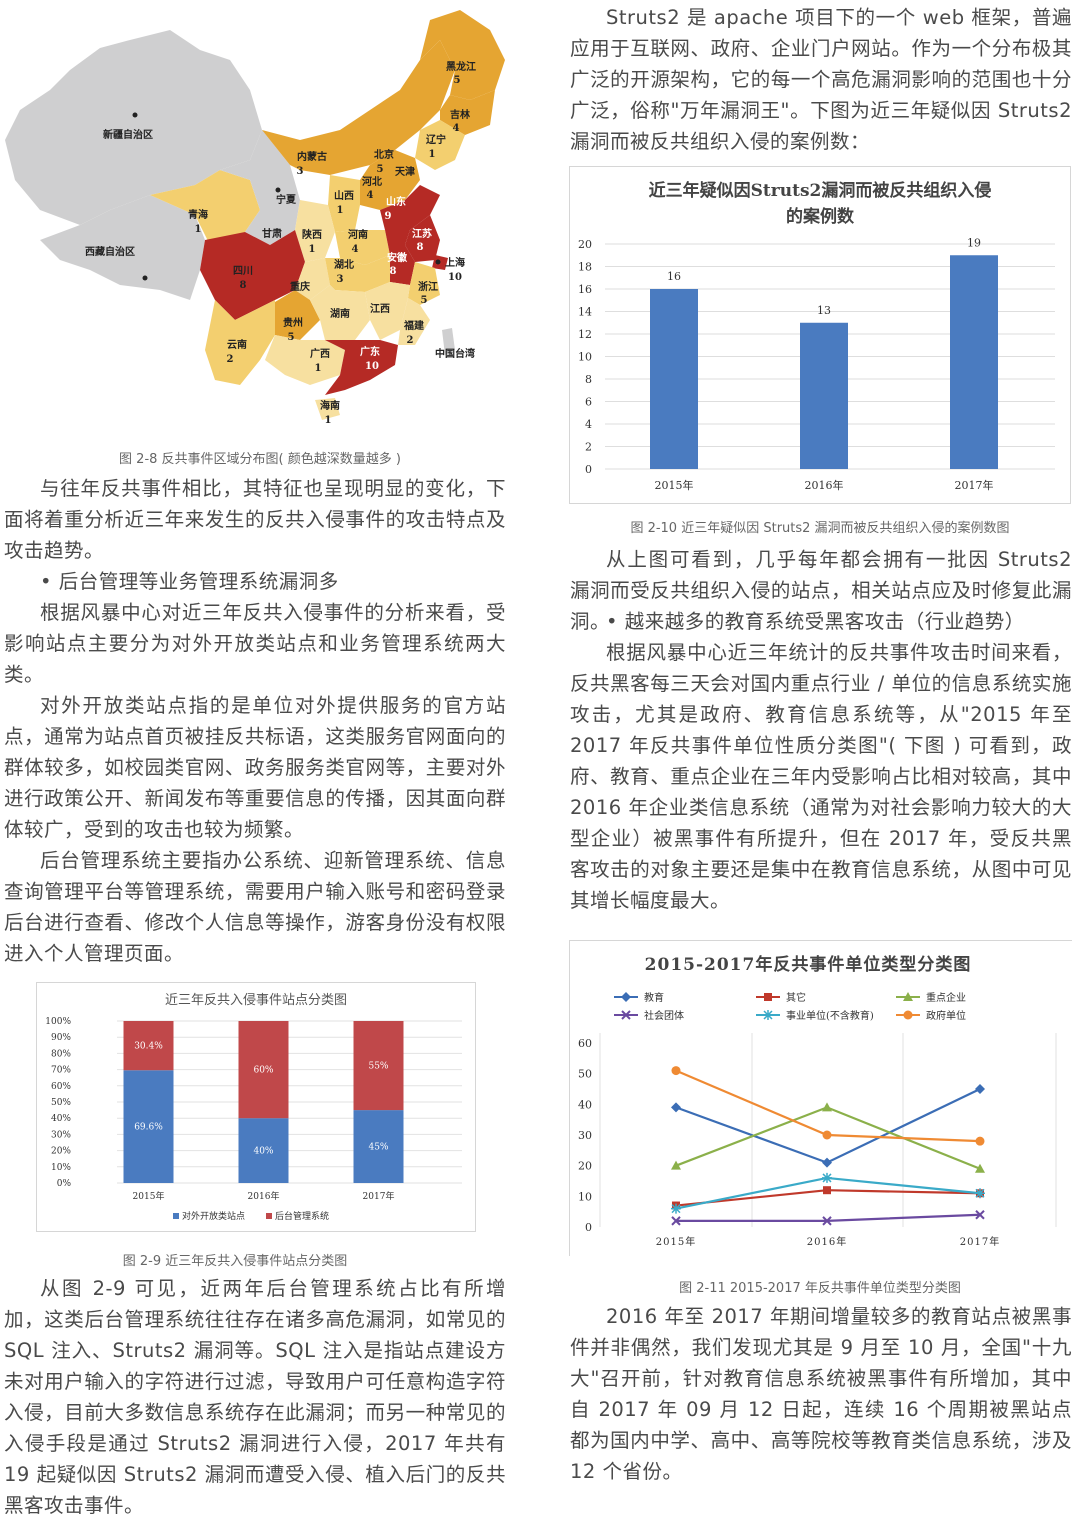 The height and width of the screenshot is (1524, 1080). What do you see at coordinates (58, 1022) in the screenshot?
I see `chart1-ytick: 100%` at bounding box center [58, 1022].